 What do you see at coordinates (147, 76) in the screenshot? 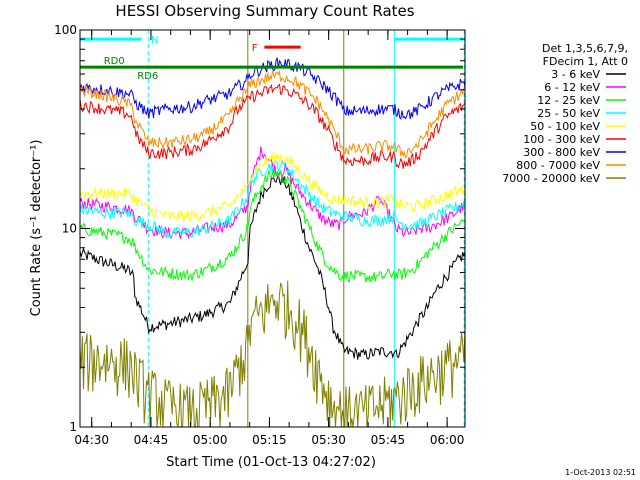
I see `annotation-label-2: RD6` at bounding box center [147, 76].